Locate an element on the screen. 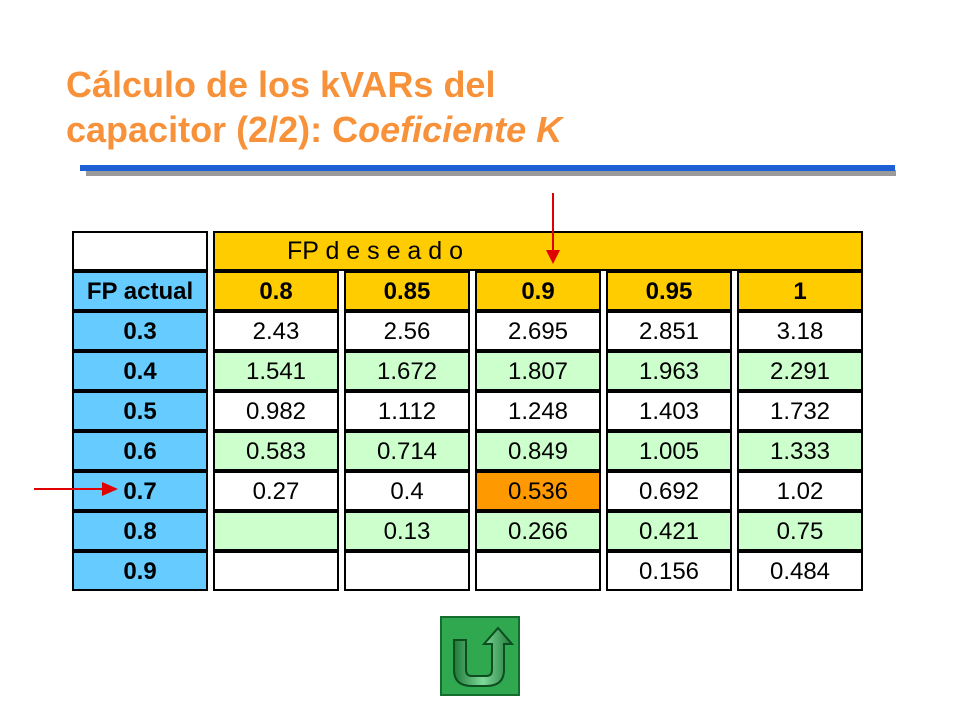  column-header: 0.95 is located at coordinates (669, 291).